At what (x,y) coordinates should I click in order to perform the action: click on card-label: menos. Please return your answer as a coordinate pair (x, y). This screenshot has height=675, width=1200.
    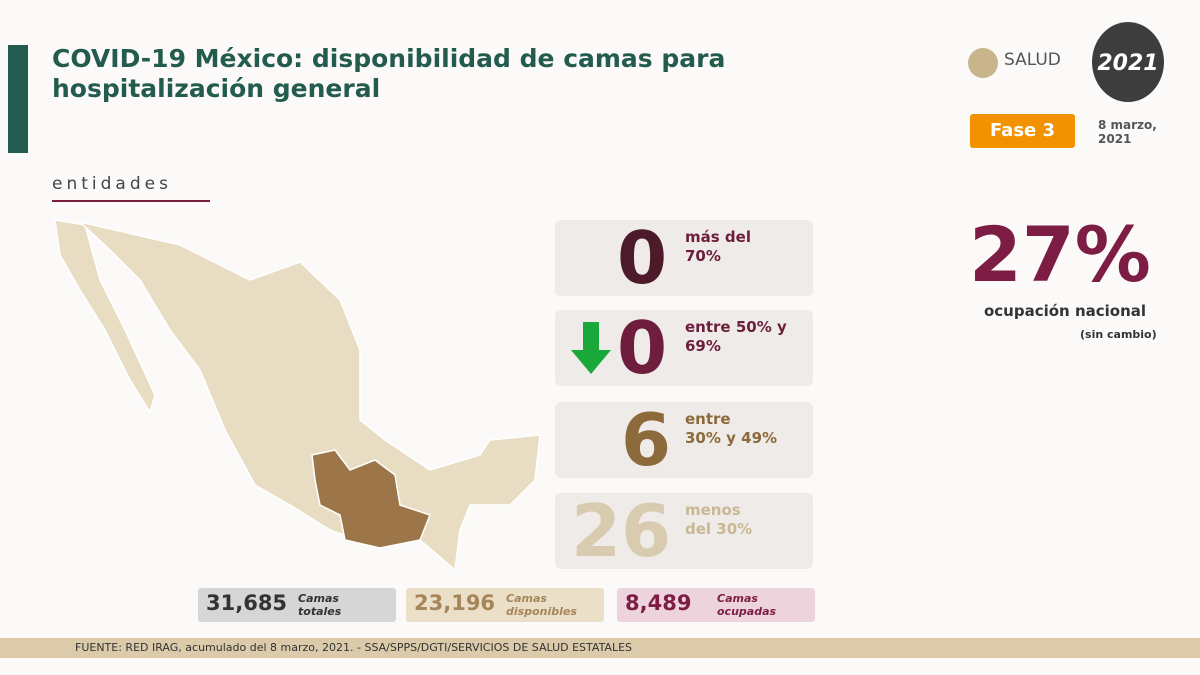
    Looking at the image, I should click on (713, 510).